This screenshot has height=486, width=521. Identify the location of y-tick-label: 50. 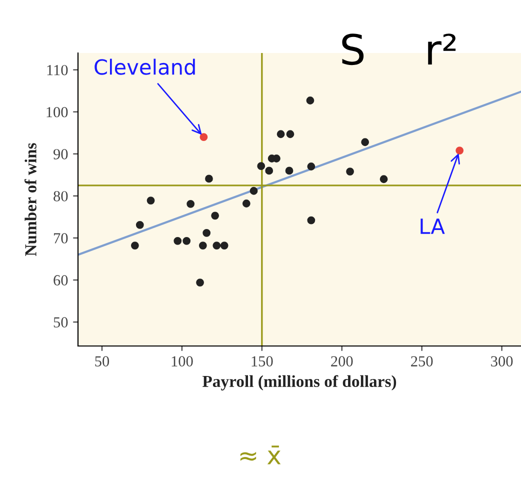
(61, 322).